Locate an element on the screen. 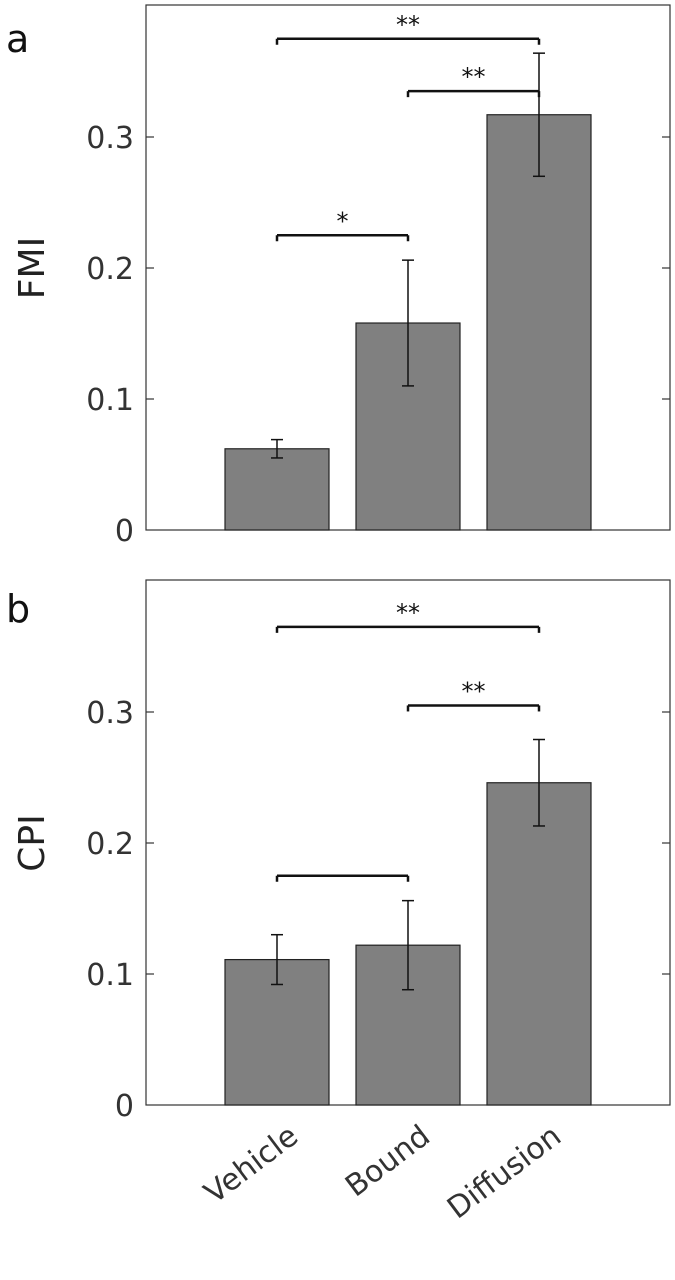 The width and height of the screenshot is (675, 1280). bar-vehicle is located at coordinates (277, 489).